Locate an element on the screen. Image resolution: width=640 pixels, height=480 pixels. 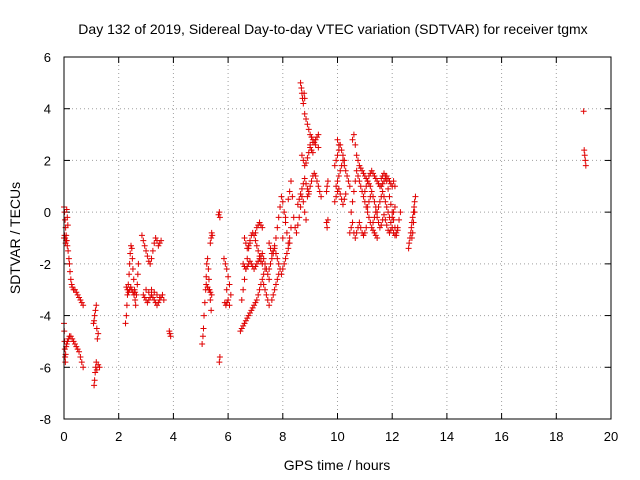
x-tick-label: 6 is located at coordinates (227, 436).